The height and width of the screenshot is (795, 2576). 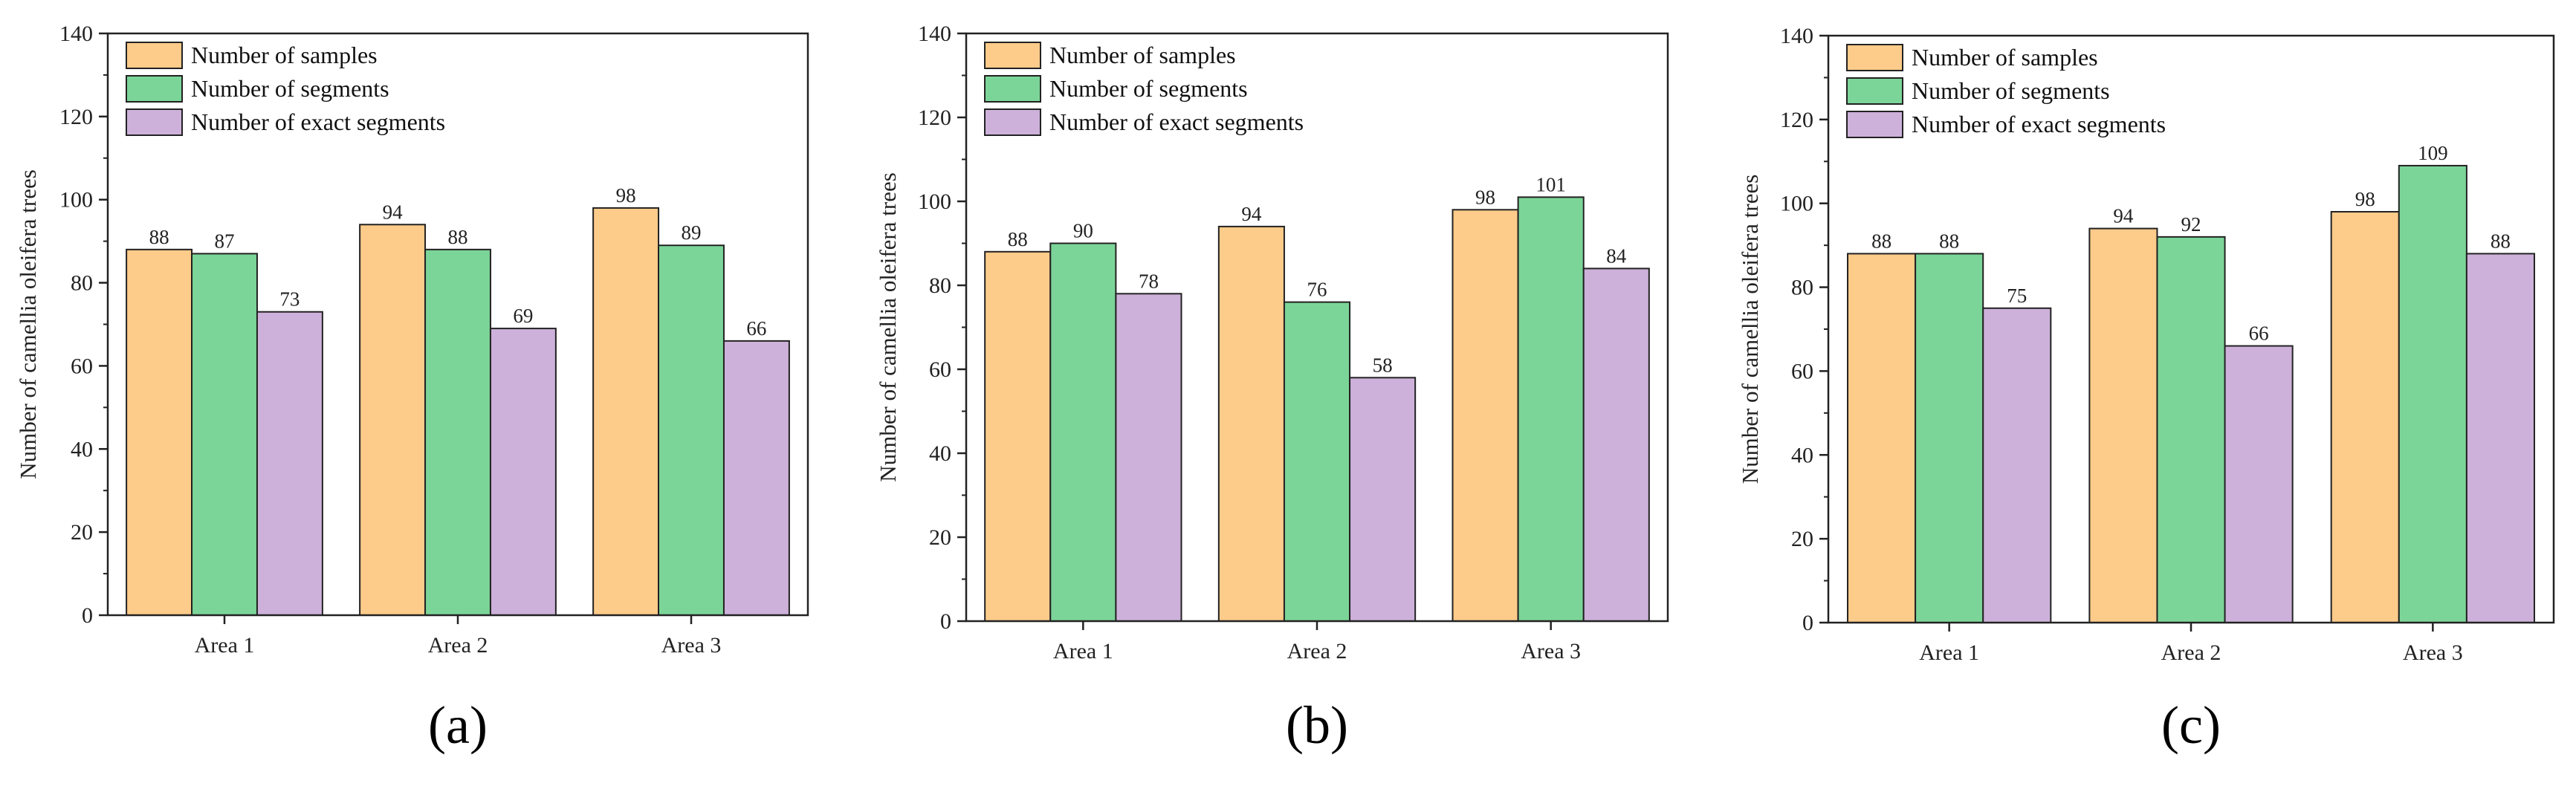 I want to click on data-label: 101, so click(x=1550, y=184).